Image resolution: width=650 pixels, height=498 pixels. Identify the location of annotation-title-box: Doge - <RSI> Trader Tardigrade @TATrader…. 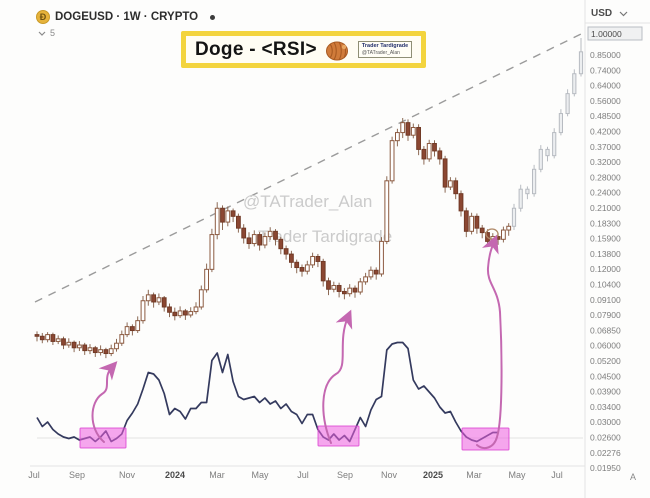
(304, 49).